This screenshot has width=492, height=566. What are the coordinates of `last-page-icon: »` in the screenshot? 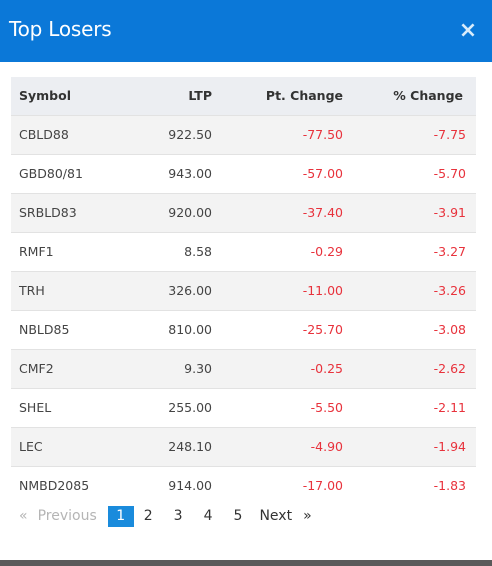 It's located at (307, 516).